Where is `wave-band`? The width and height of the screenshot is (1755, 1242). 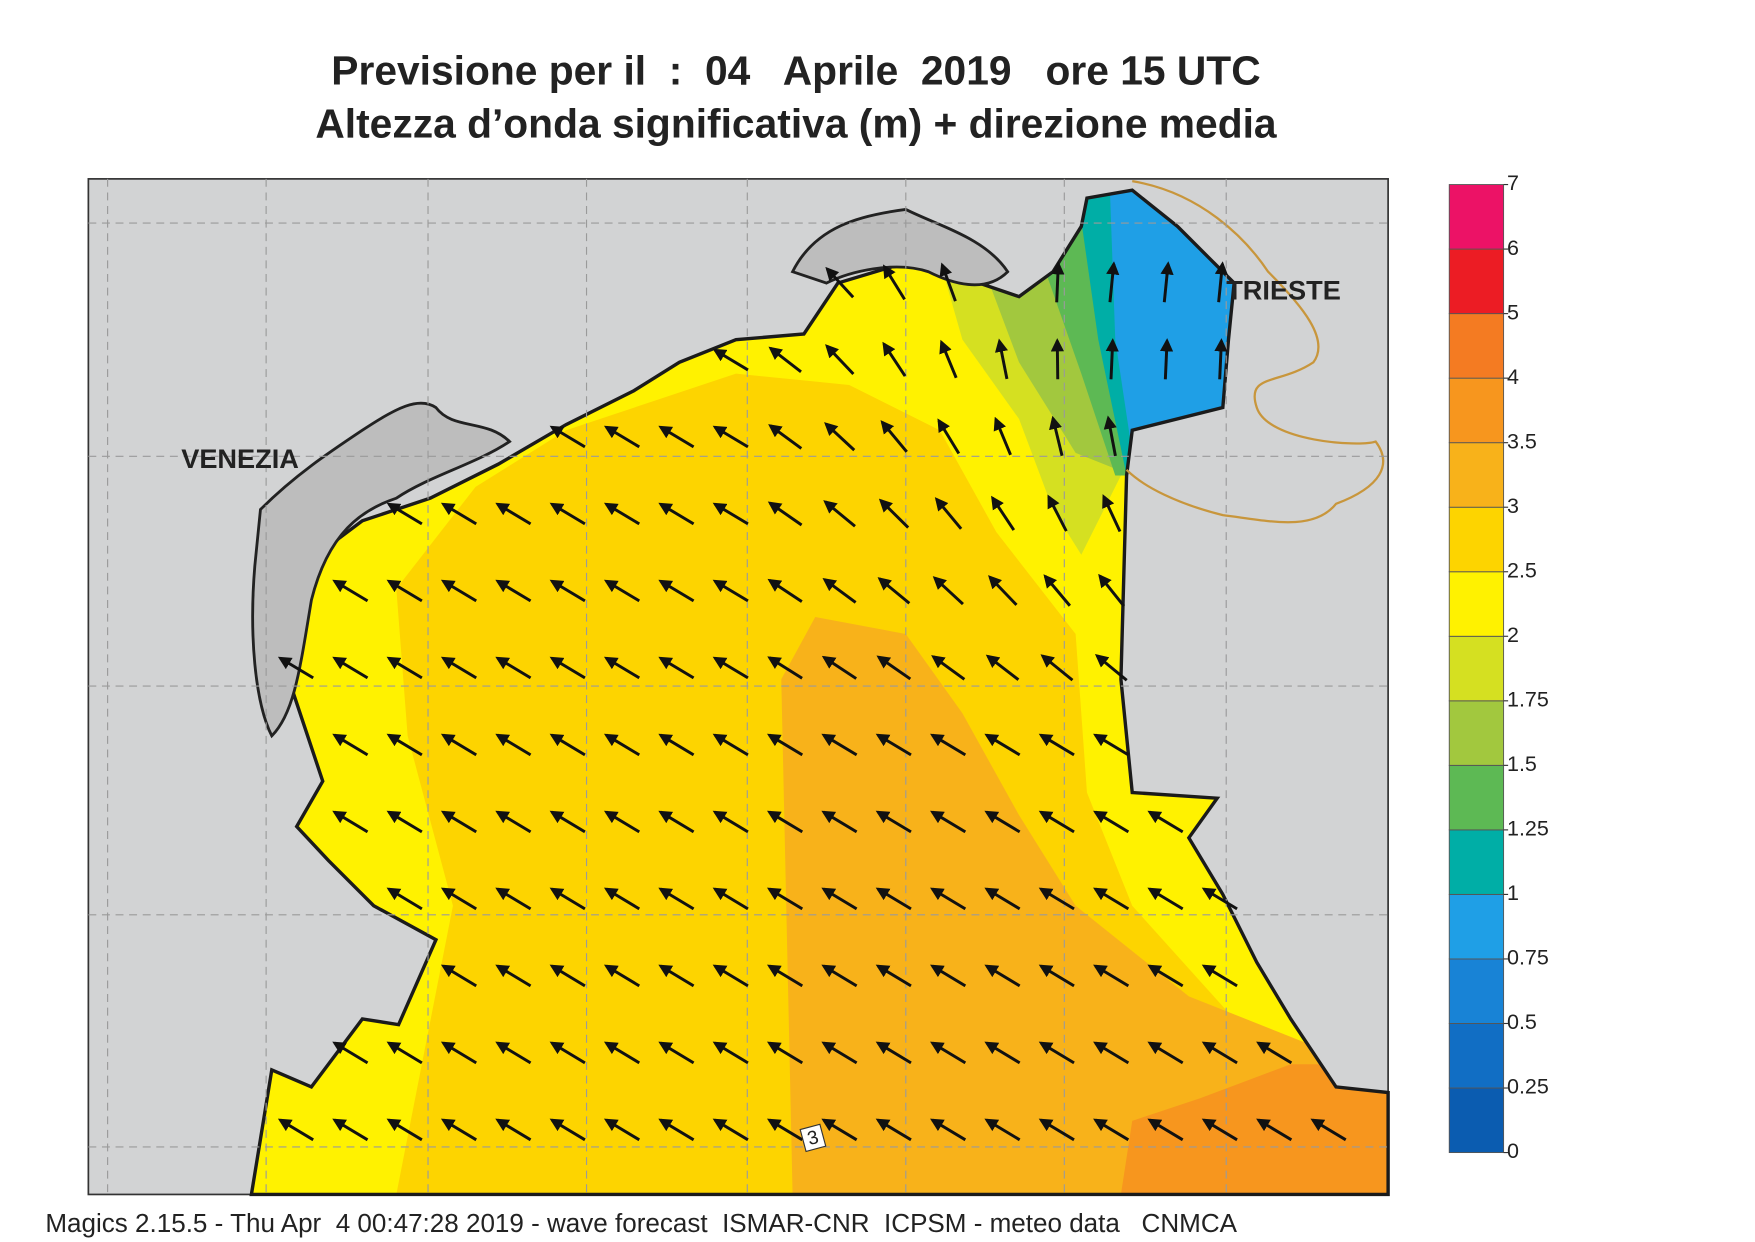 wave-band is located at coordinates (1254, 1129).